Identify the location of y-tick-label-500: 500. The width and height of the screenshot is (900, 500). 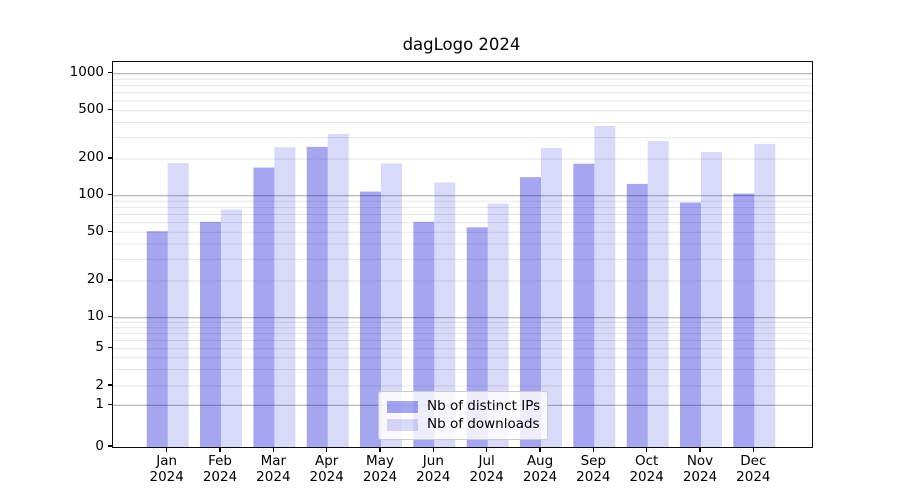
(91, 109).